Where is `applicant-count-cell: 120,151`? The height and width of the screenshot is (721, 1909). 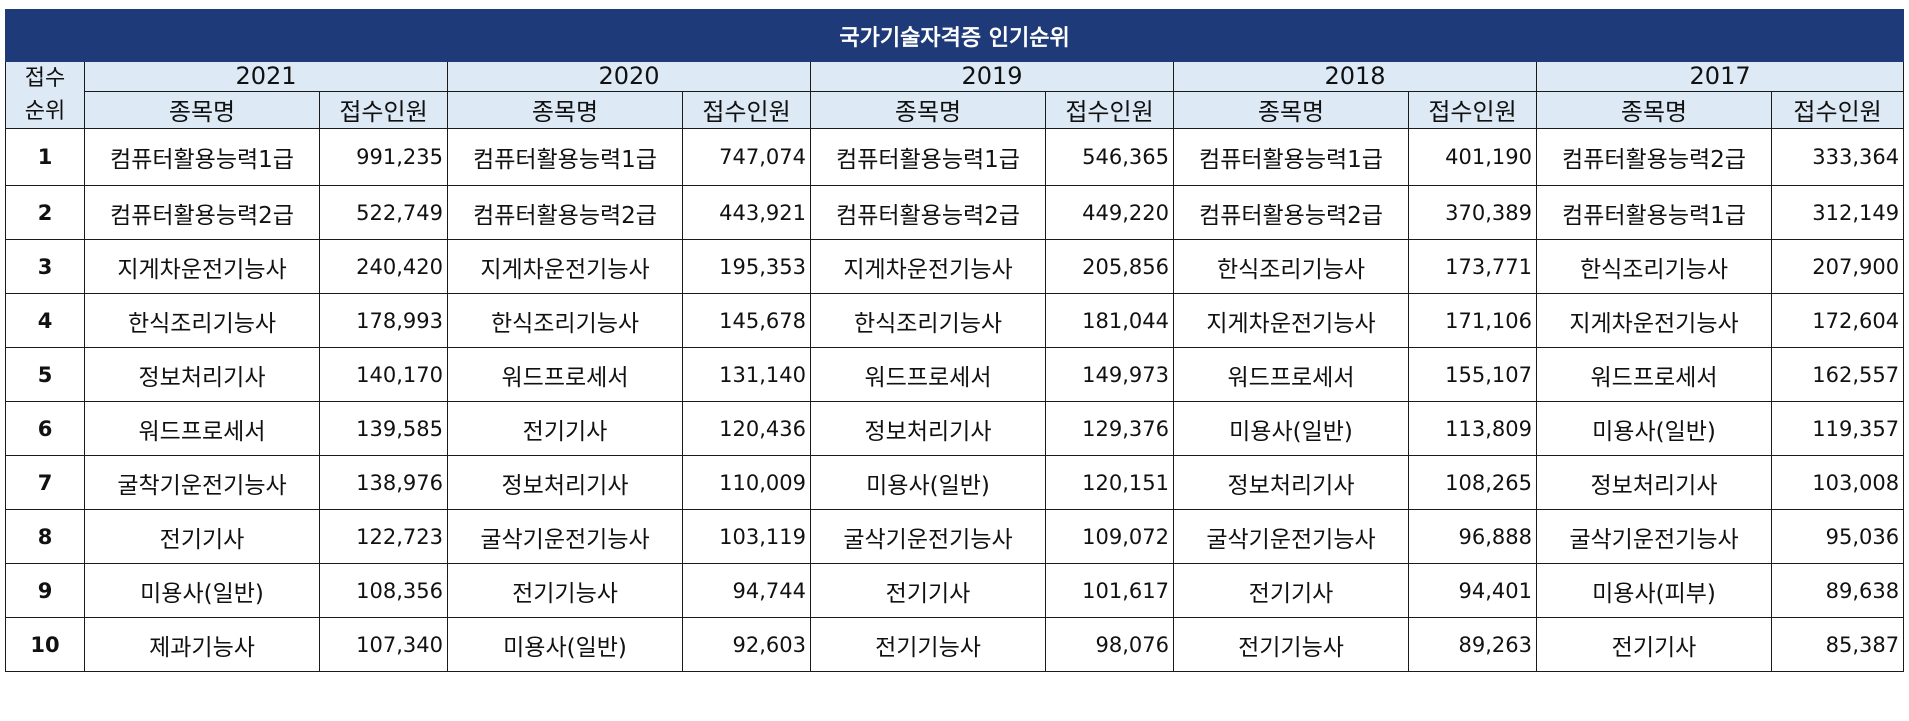 applicant-count-cell: 120,151 is located at coordinates (1109, 482).